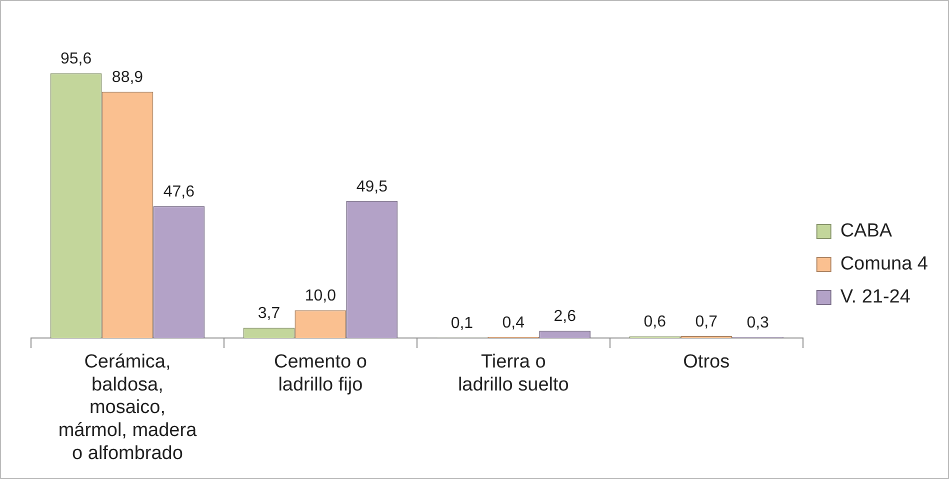 This screenshot has width=949, height=479. Describe the element at coordinates (513, 323) in the screenshot. I see `data-label: 0,4` at that location.